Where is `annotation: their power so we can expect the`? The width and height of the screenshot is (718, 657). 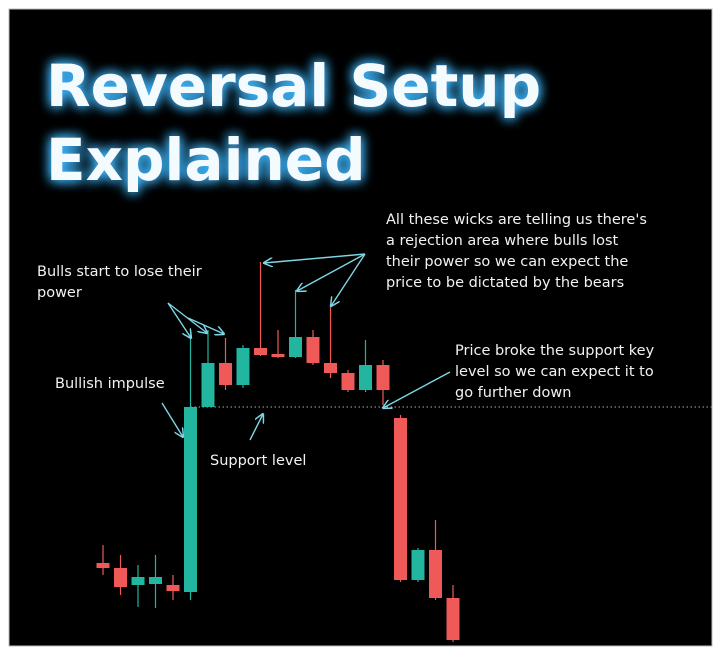
annotation: their power so we can expect the is located at coordinates (507, 262).